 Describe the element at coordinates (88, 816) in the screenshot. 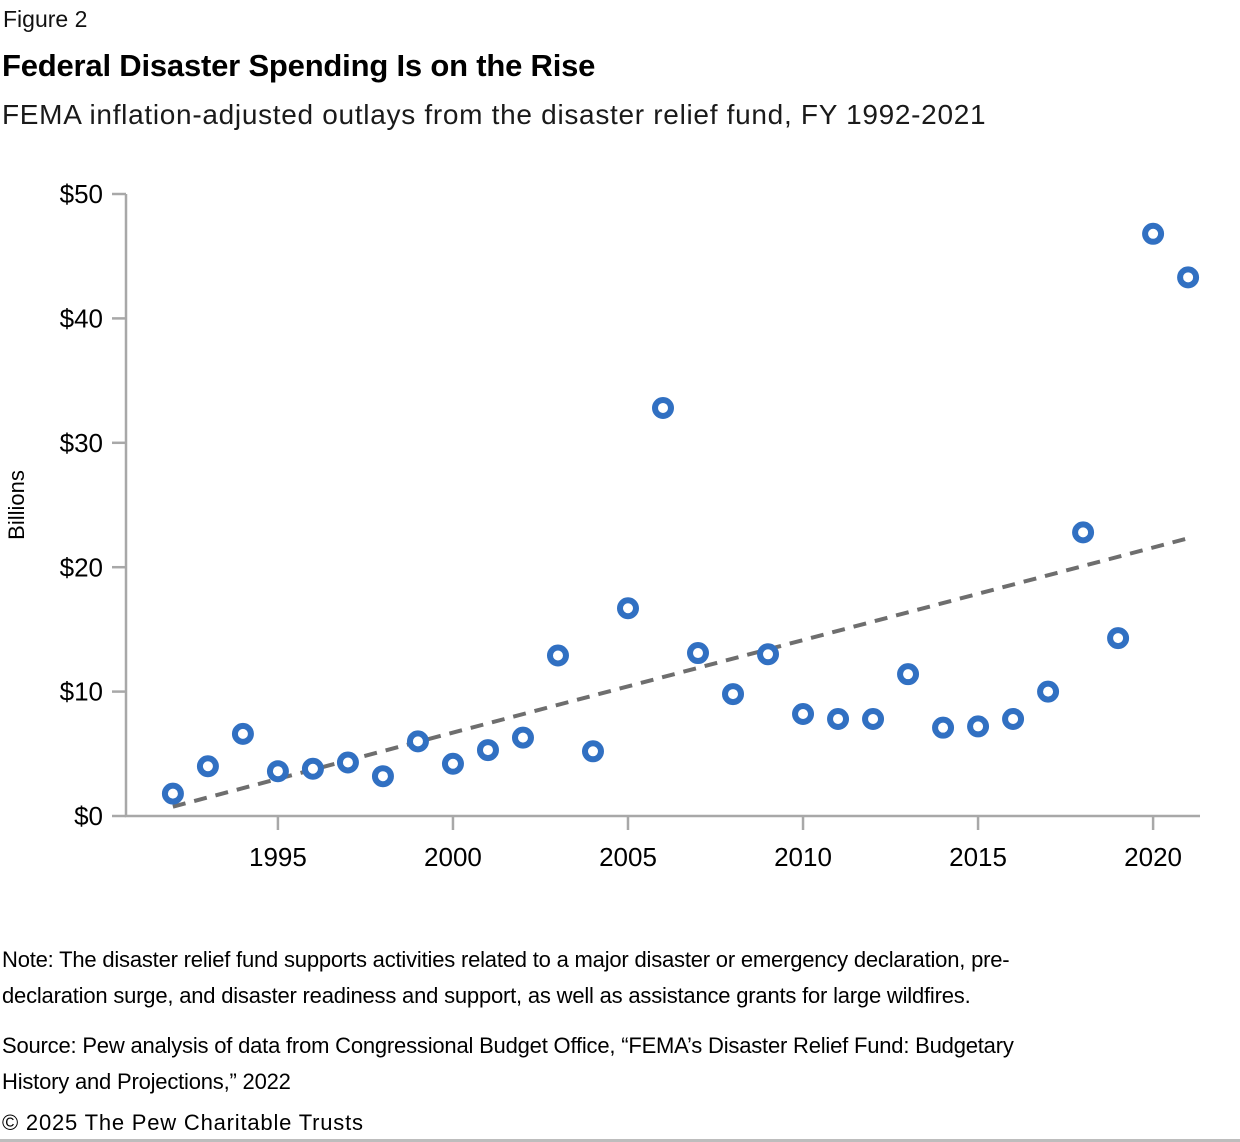

I see `y-tick-label: $0` at that location.